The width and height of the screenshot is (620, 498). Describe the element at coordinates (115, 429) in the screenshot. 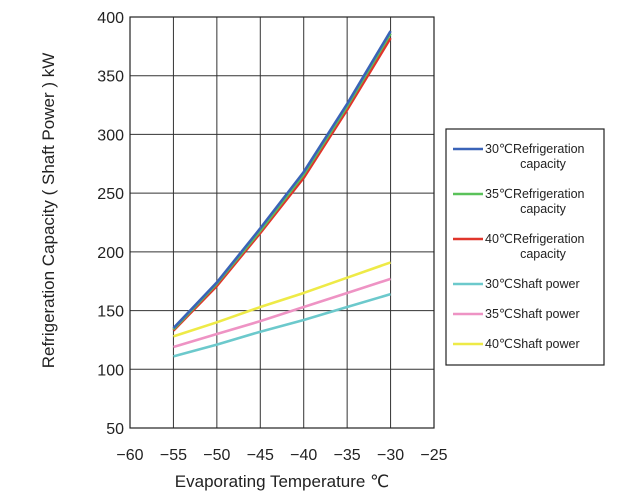

I see `y-tick-label: 50` at that location.